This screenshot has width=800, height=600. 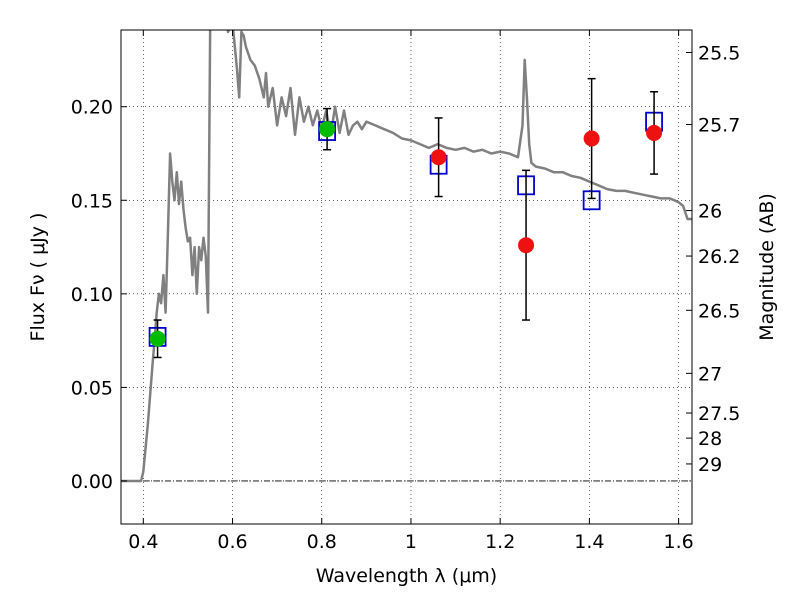 I want to click on y-axis-right-label: Magnitude (AB), so click(x=767, y=267).